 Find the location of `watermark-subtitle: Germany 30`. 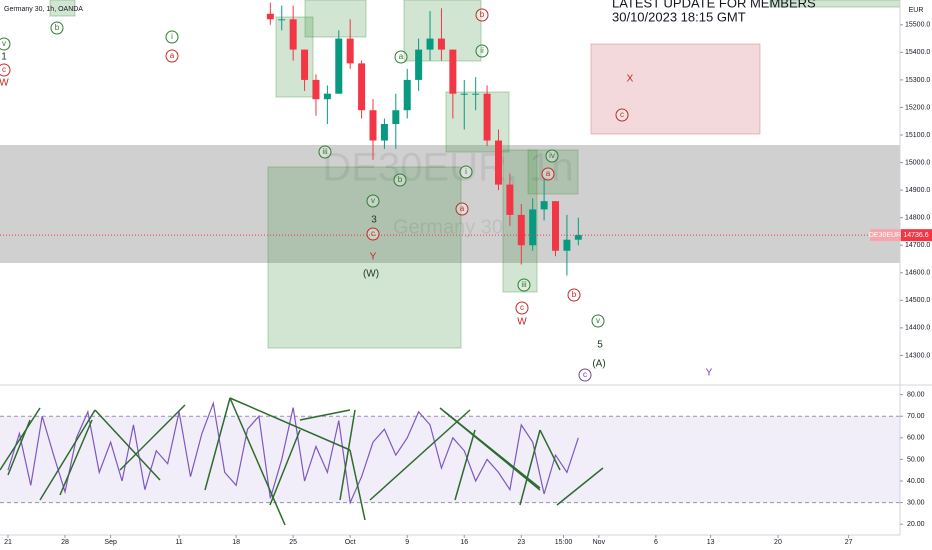

watermark-subtitle: Germany 30 is located at coordinates (448, 227).